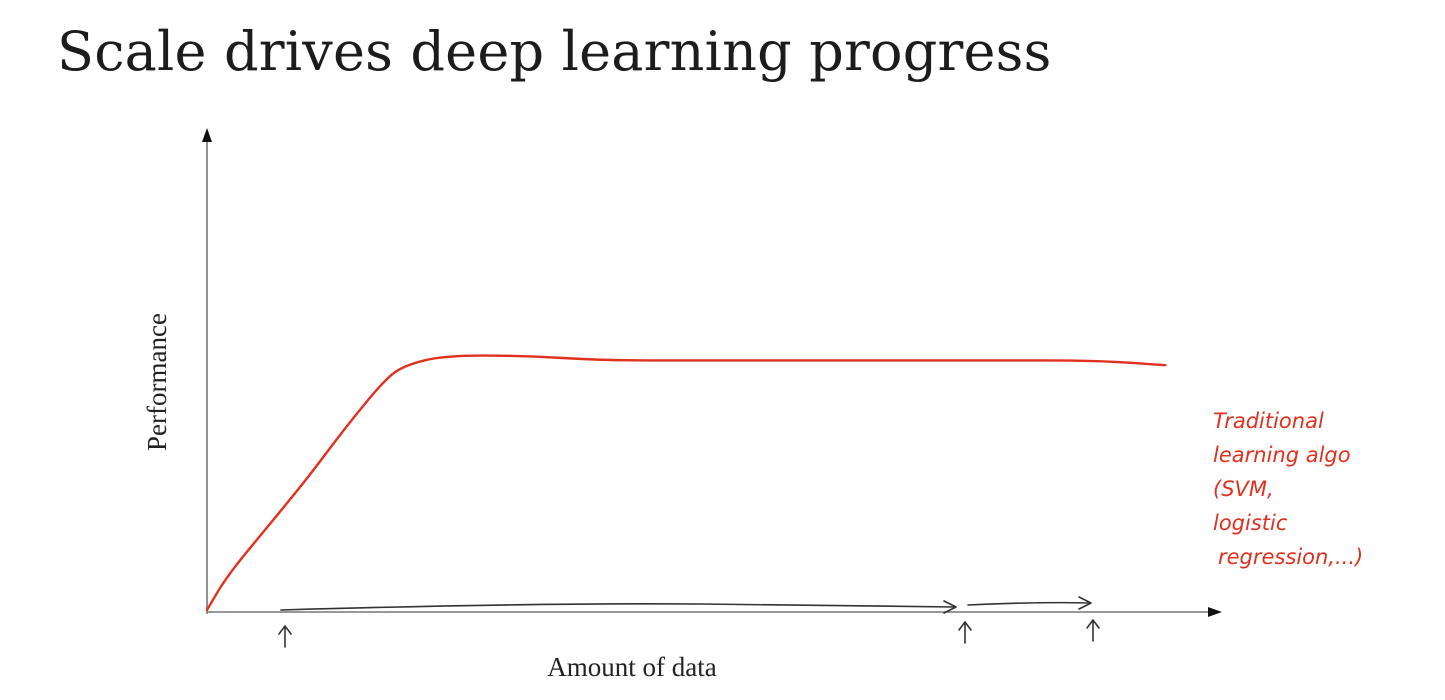 The width and height of the screenshot is (1445, 700). Describe the element at coordinates (1085, 603) in the screenshot. I see `data-range-arrowhead-2-icon` at that location.